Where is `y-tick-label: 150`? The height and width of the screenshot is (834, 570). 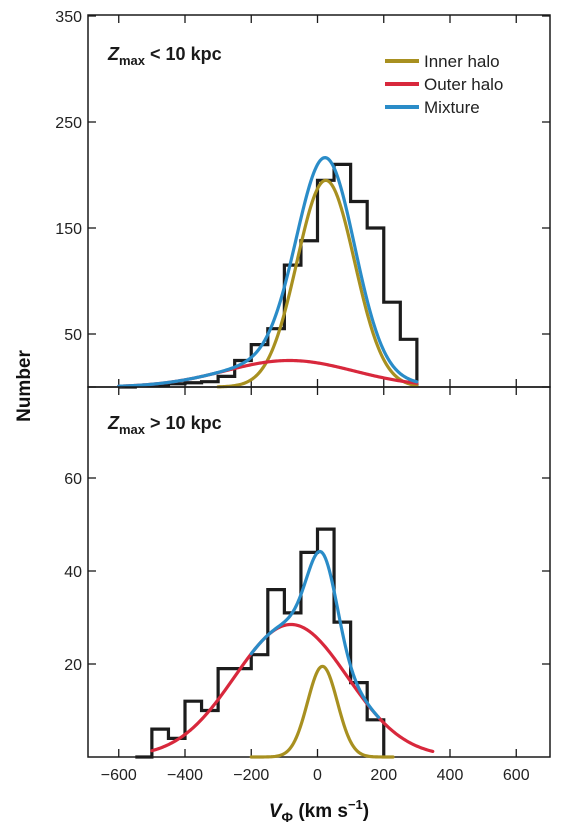 y-tick-label: 150 is located at coordinates (68, 229).